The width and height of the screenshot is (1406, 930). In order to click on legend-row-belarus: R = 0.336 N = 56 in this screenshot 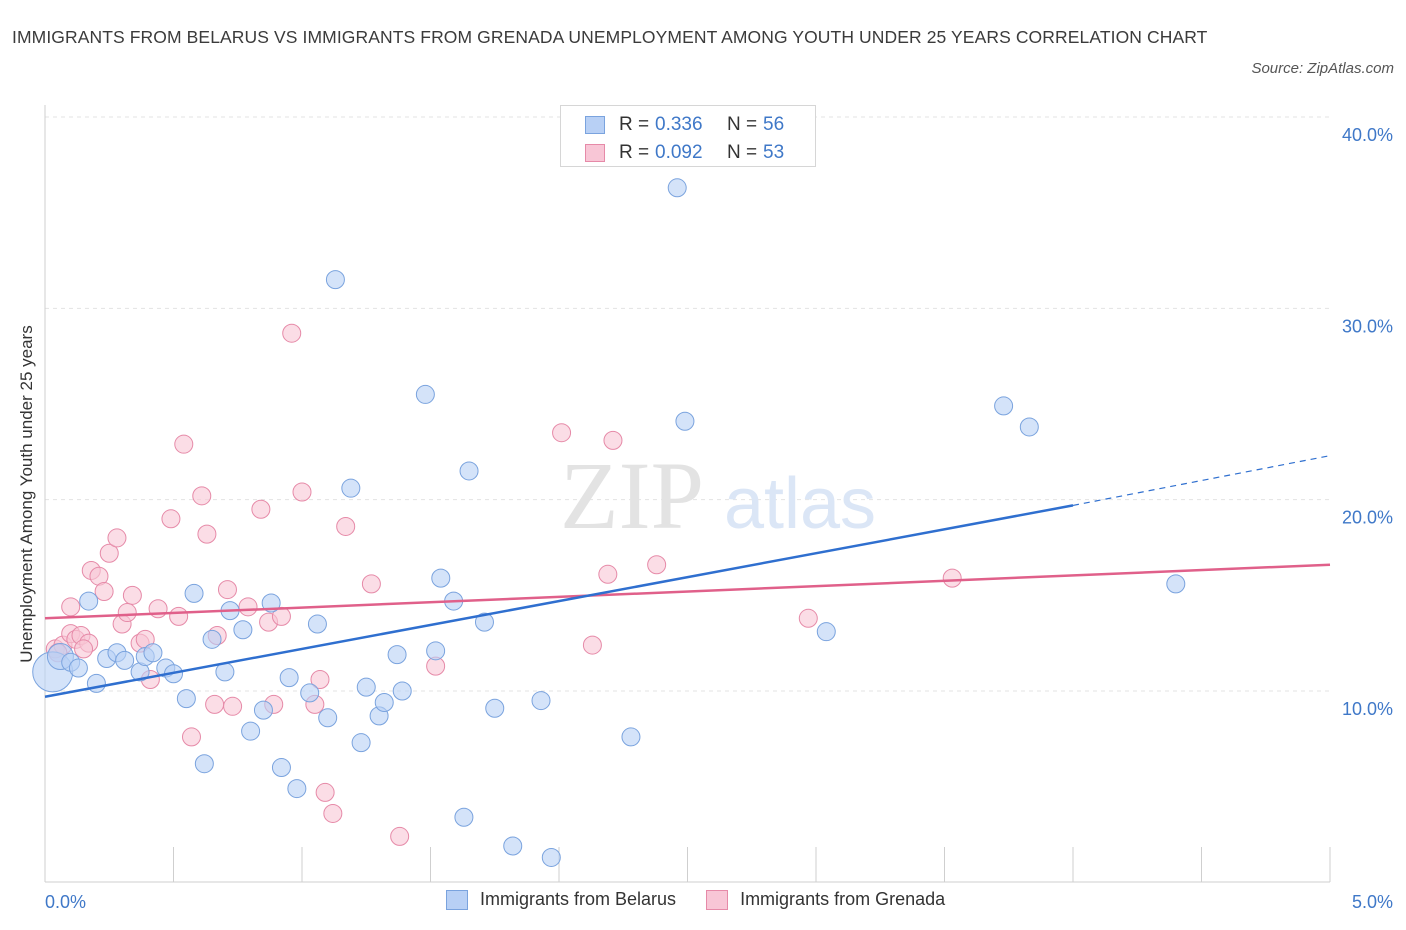, I will do `click(684, 125)`.